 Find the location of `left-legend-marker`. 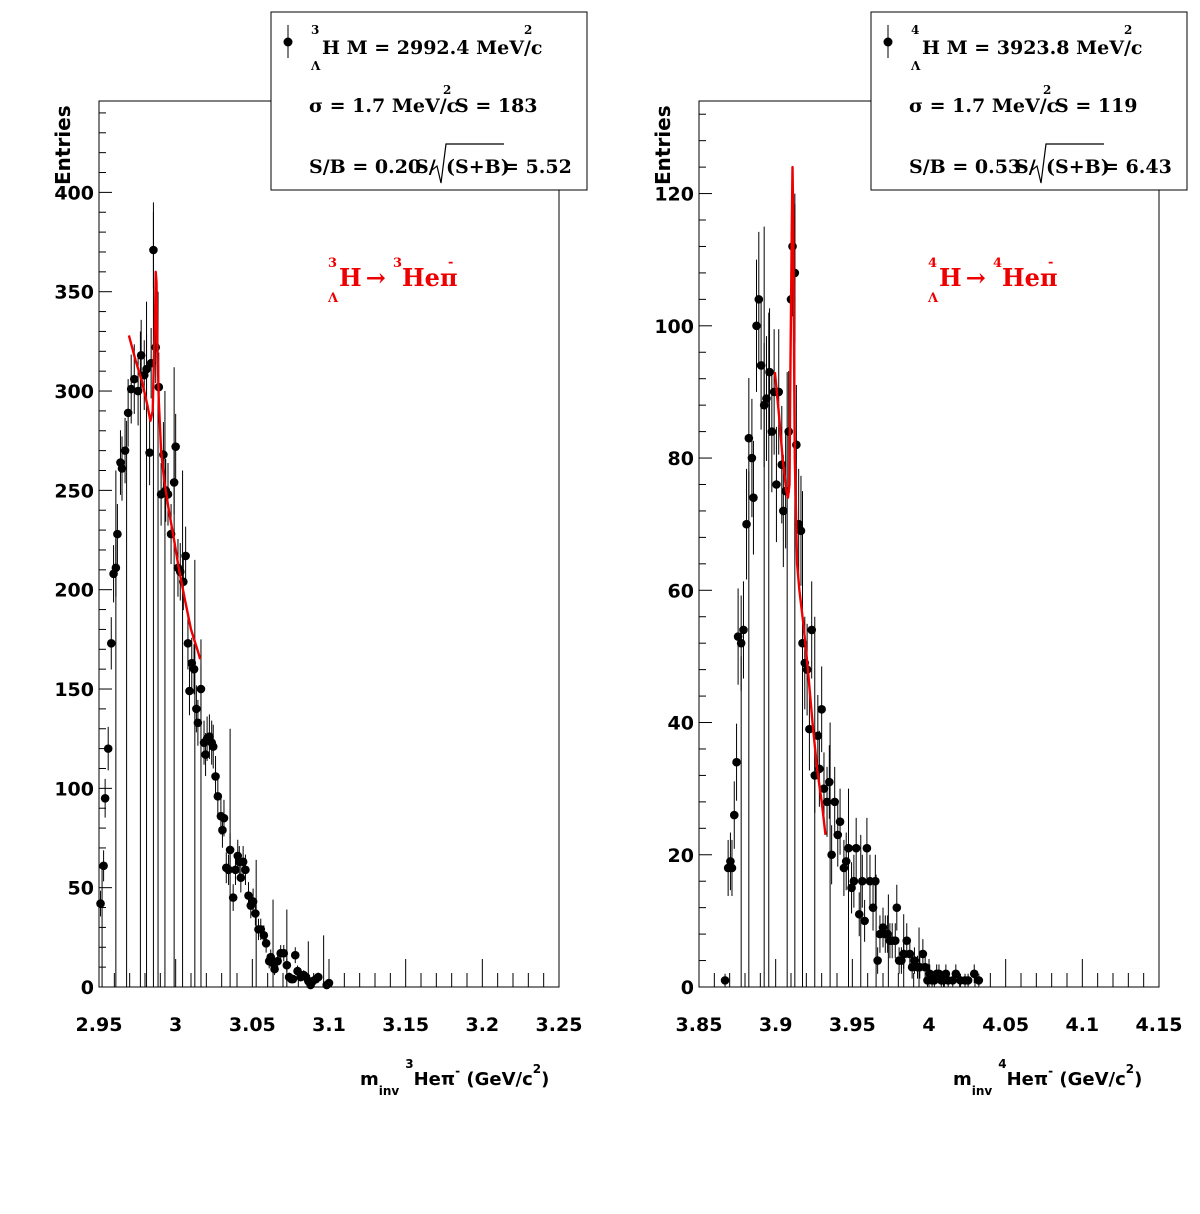

left-legend-marker is located at coordinates (288, 42).